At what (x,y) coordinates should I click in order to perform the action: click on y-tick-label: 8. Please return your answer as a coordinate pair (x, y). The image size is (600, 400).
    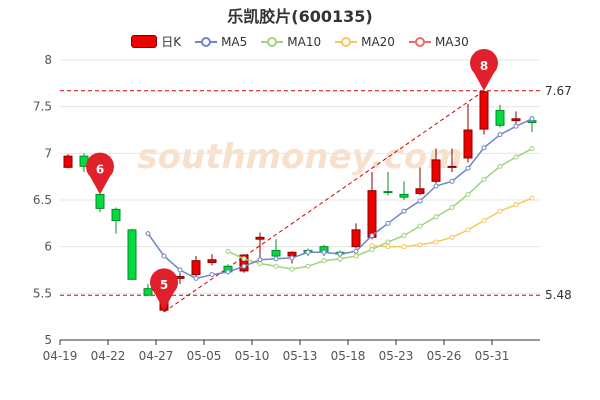
    Looking at the image, I should click on (48, 60).